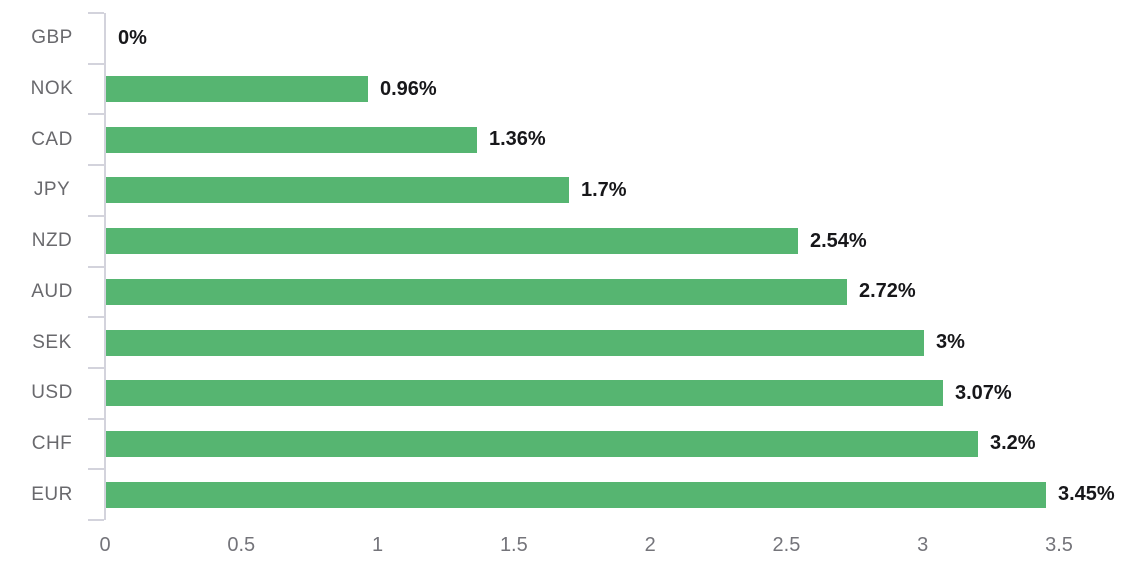  Describe the element at coordinates (838, 240) in the screenshot. I see `value-label-nzd: 2.54%` at that location.